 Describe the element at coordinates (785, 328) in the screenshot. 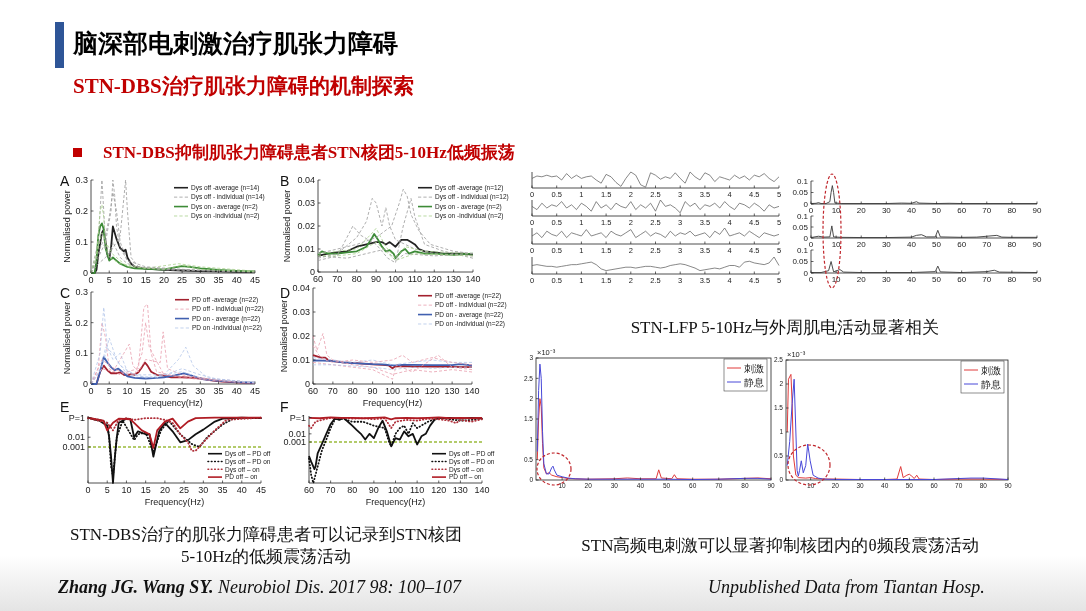

I see `text: STN-LFP 5-10Hz与外周肌电活动显著相关` at that location.